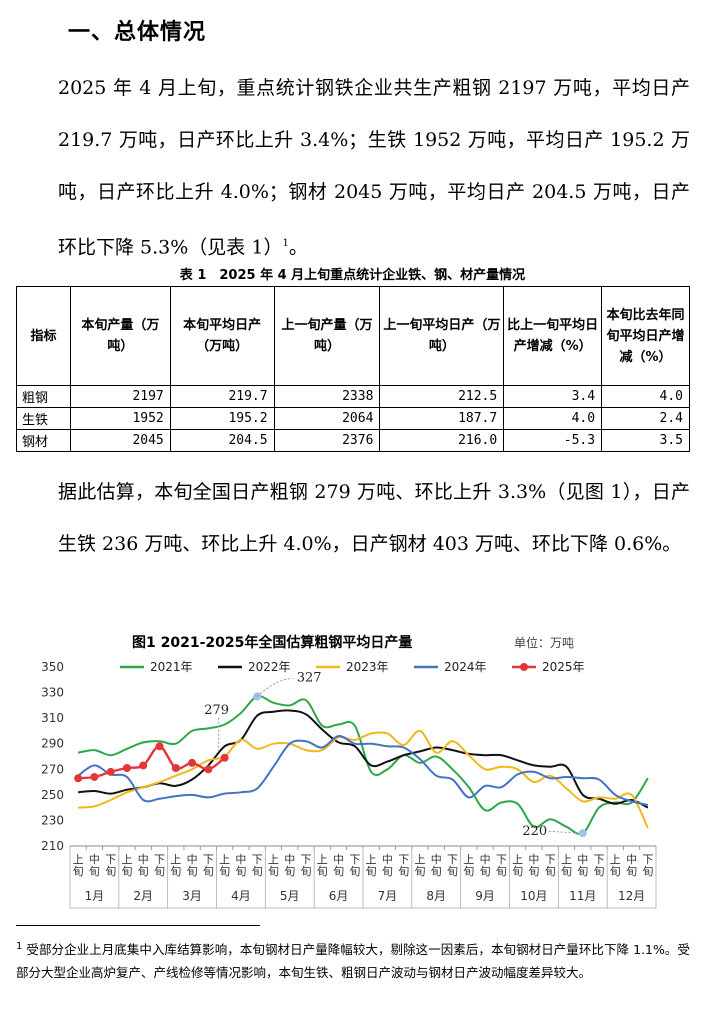 The height and width of the screenshot is (1016, 705). Describe the element at coordinates (52, 795) in the screenshot. I see `y-tick-label: 250` at that location.